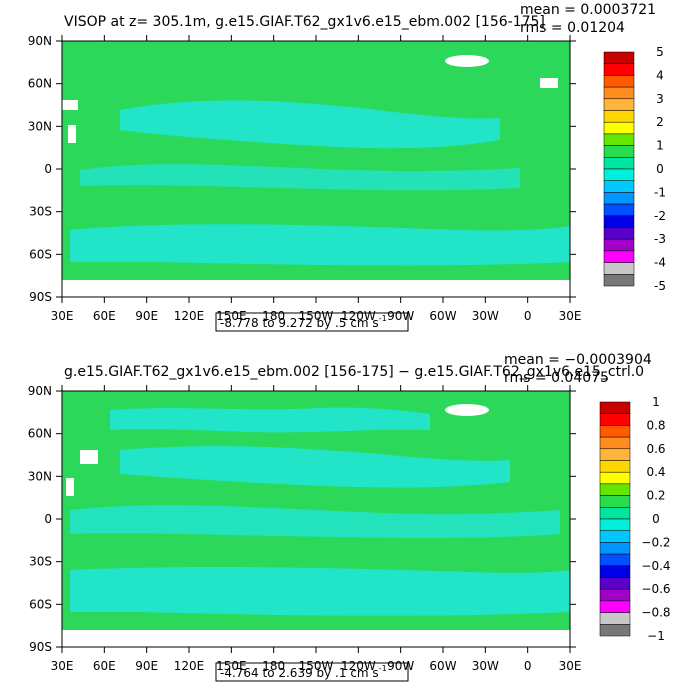 This screenshot has height=700, width=700. What do you see at coordinates (655, 472) in the screenshot?
I see `colorbar-label: 0.4` at bounding box center [655, 472].